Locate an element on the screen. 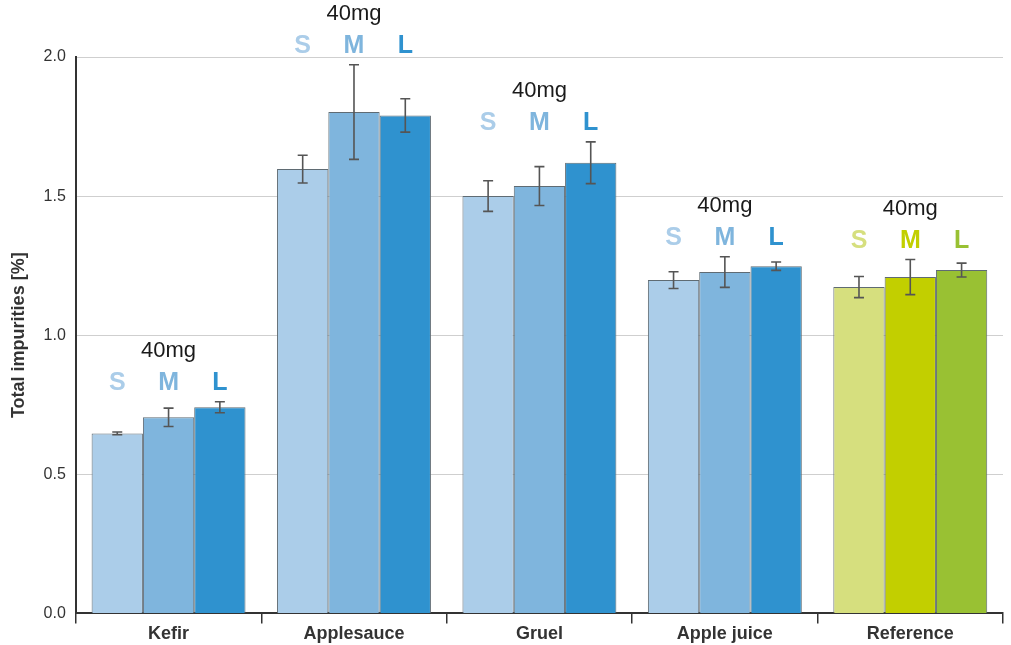  x-tick-label: Applesauce is located at coordinates (354, 633).